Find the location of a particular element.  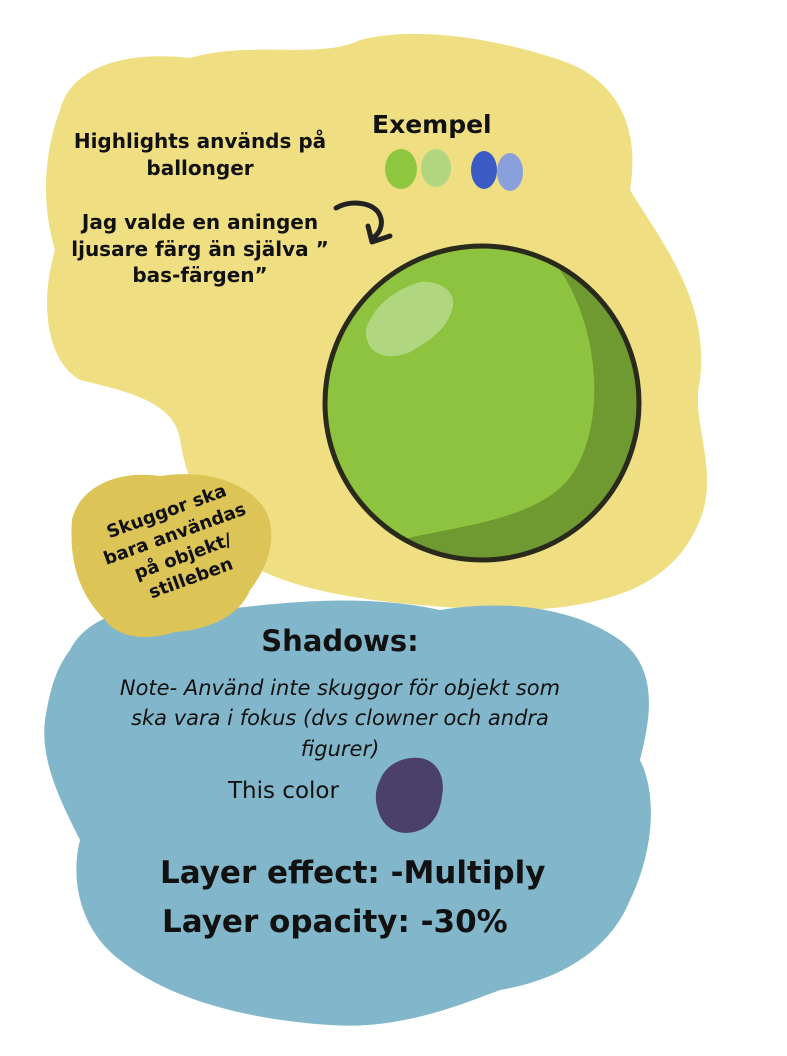

arrow-head-icon is located at coordinates (379, 234).